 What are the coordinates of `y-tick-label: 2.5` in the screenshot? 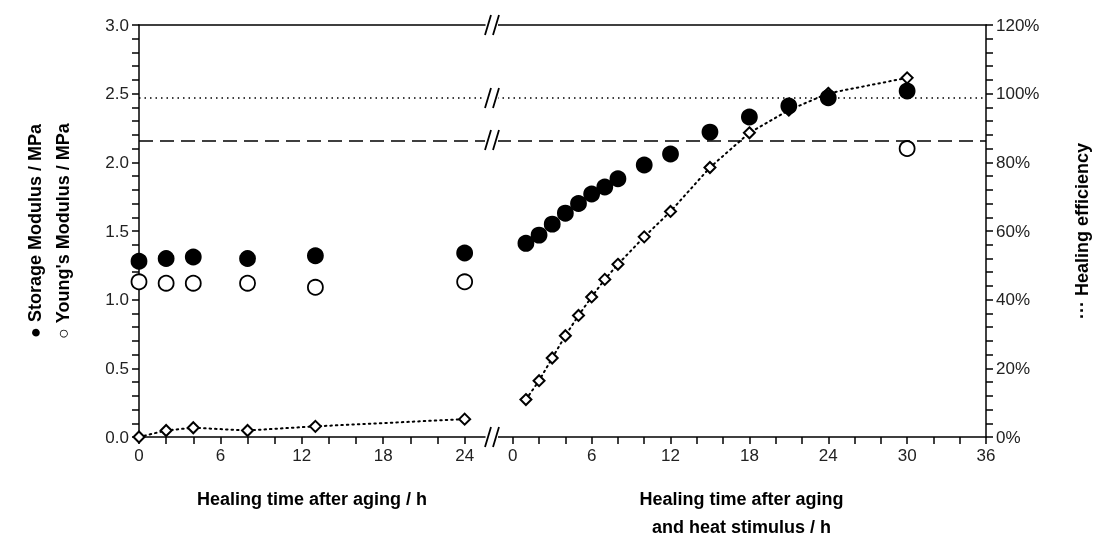 It's located at (117, 94).